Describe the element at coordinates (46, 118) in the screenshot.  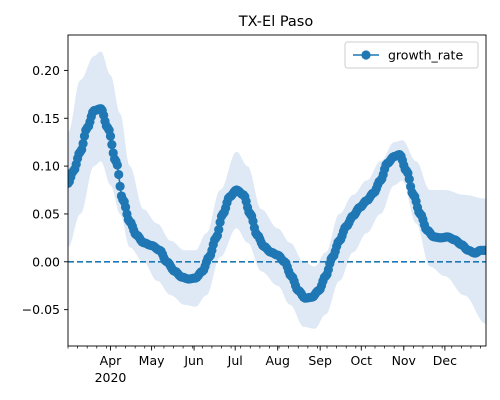
I see `y-tick-label: 0.15` at that location.